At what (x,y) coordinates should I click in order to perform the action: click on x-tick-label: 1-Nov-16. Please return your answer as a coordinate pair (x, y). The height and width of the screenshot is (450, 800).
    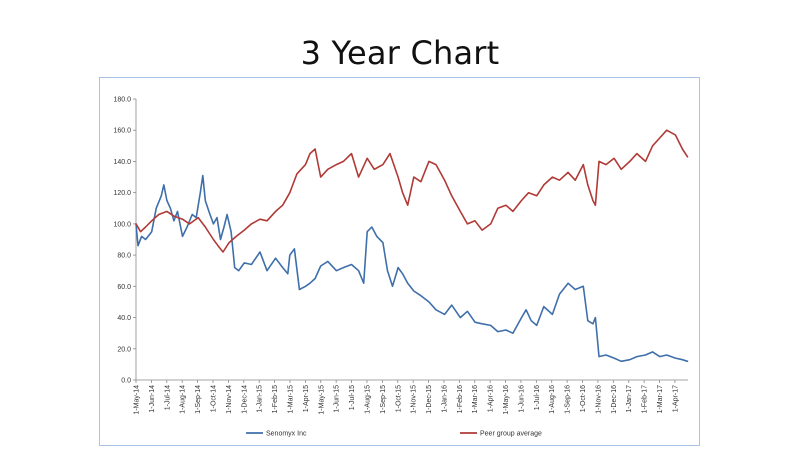
    Looking at the image, I should click on (598, 399).